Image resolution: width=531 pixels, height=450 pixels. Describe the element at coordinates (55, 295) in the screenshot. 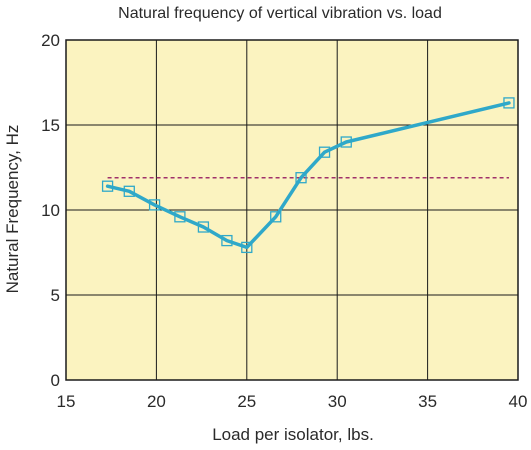

I see `y-tick-label: 5` at that location.